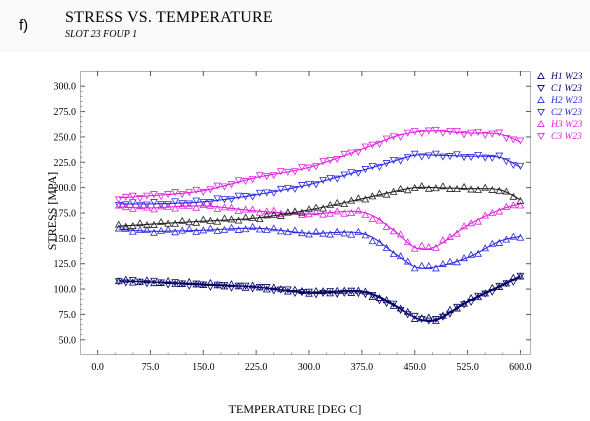  What do you see at coordinates (97, 367) in the screenshot?
I see `x-tick-label: 0.0` at bounding box center [97, 367].